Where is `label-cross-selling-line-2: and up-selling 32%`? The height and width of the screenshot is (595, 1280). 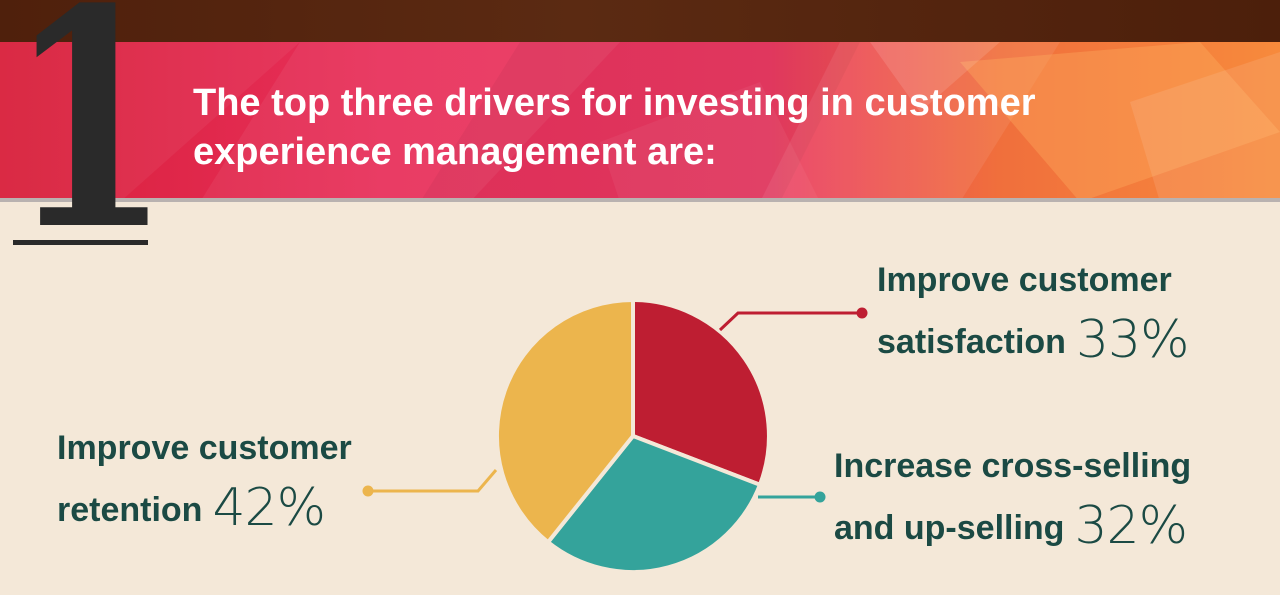
label-cross-selling-line-2: and up-selling 32% is located at coordinates (1012, 527).